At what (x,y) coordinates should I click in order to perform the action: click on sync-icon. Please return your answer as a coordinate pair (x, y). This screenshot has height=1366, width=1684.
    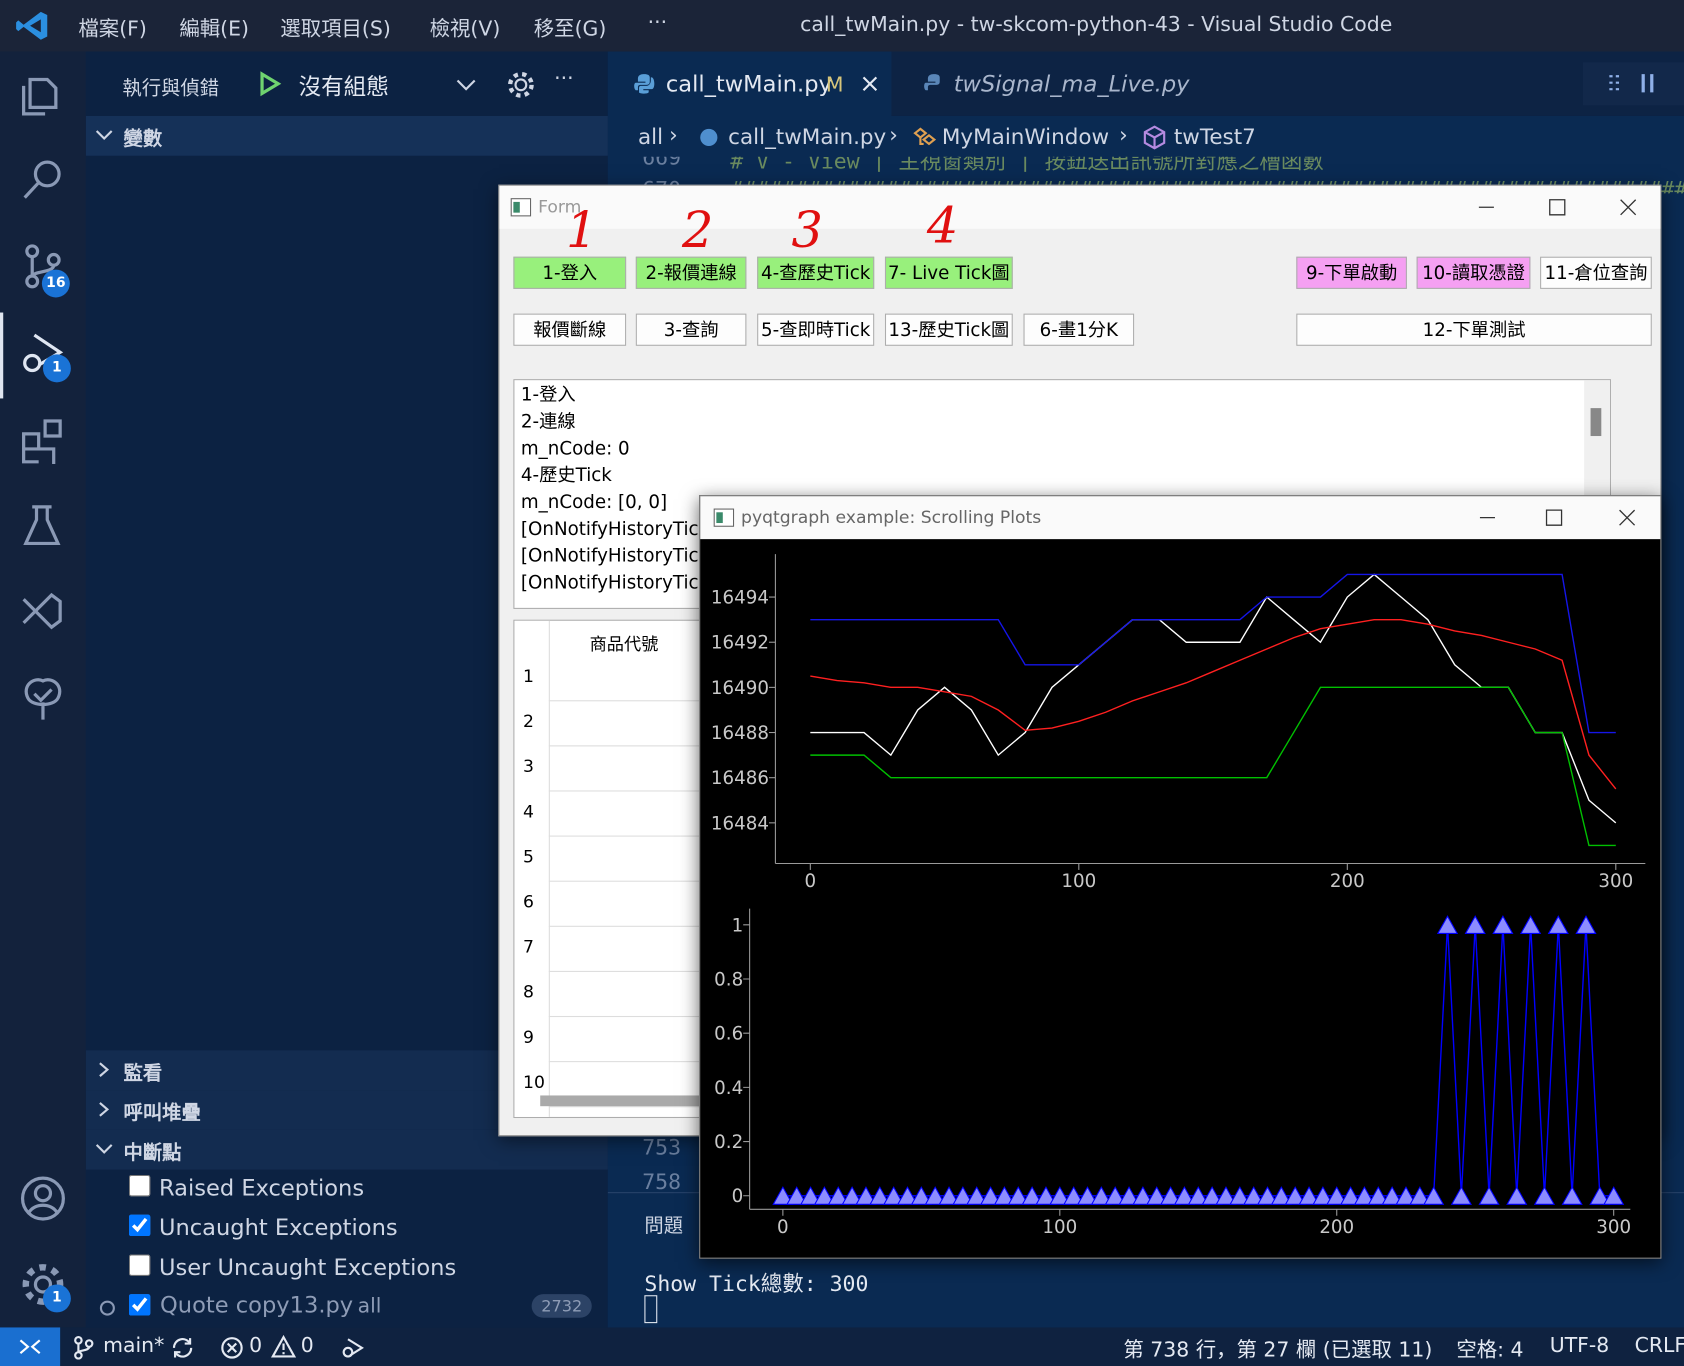
    Looking at the image, I should click on (183, 1348).